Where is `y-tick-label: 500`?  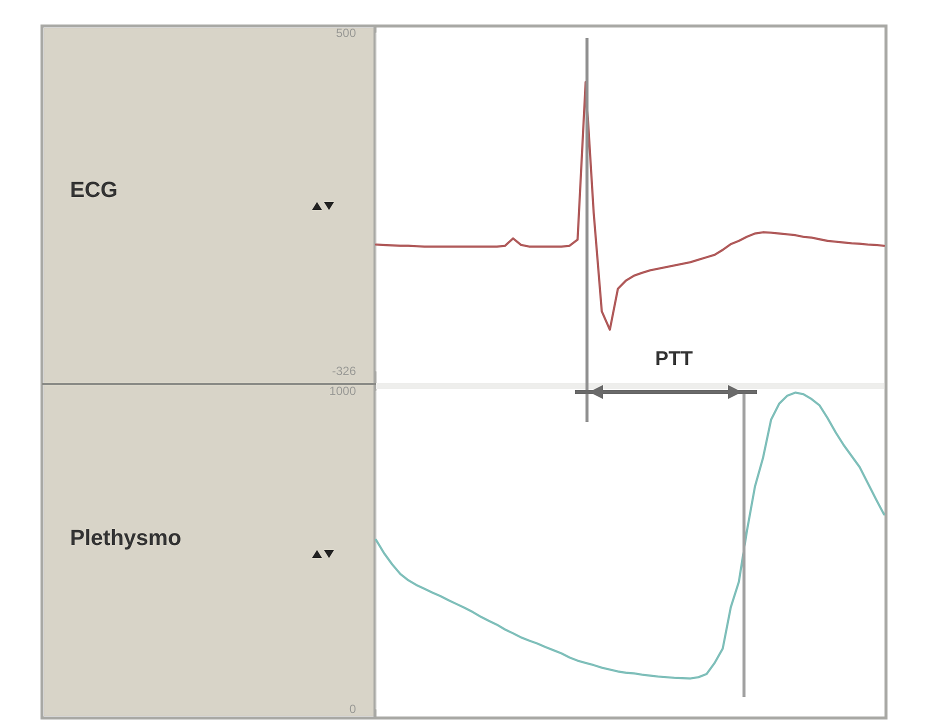 y-tick-label: 500 is located at coordinates (346, 33).